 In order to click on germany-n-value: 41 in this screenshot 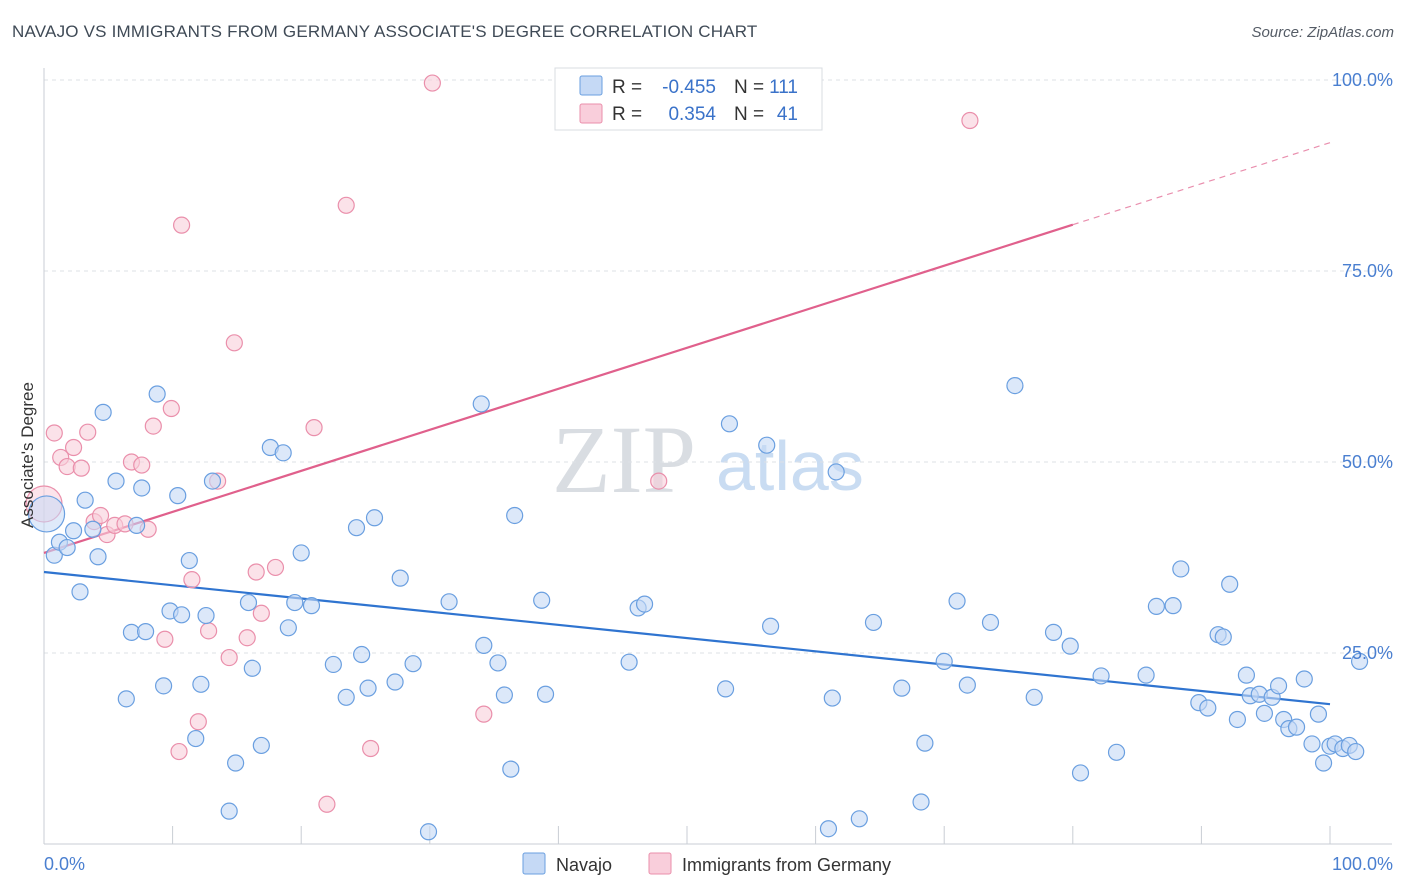, I will do `click(787, 114)`.